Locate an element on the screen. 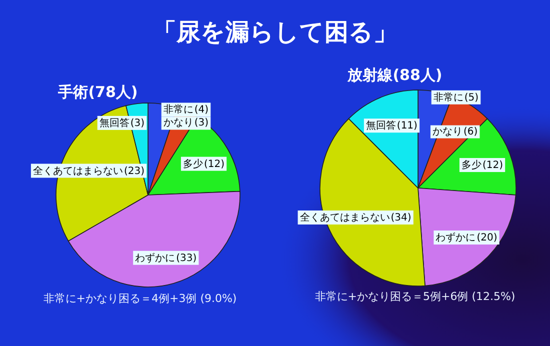 The image size is (550, 346). chart-title: 放射線(88人) is located at coordinates (394, 75).